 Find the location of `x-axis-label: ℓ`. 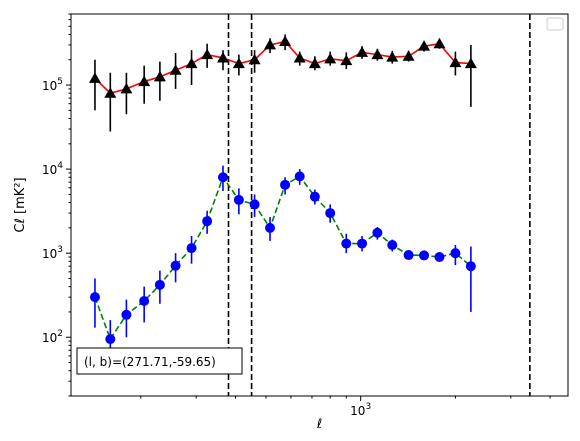

x-axis-label: ℓ is located at coordinates (319, 424).